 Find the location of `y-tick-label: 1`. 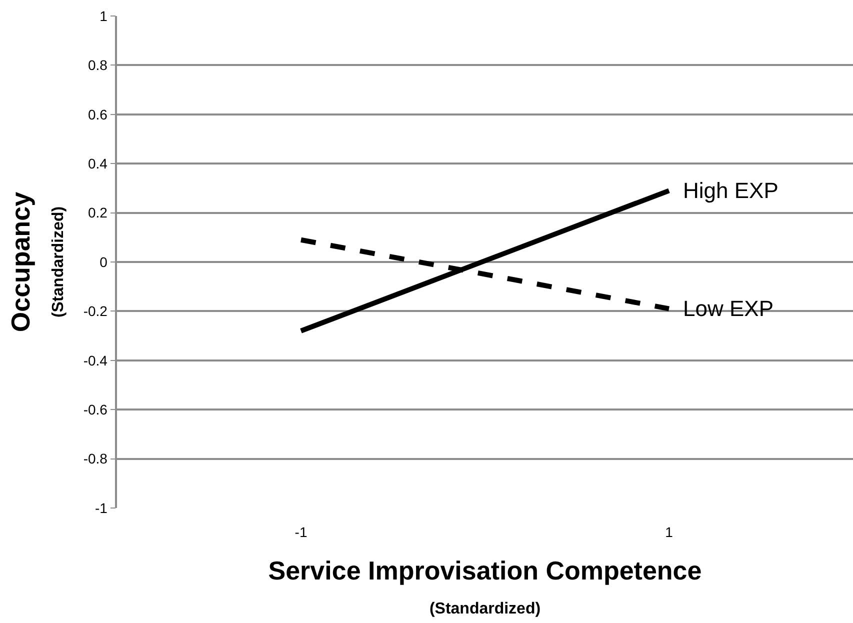

y-tick-label: 1 is located at coordinates (104, 16).